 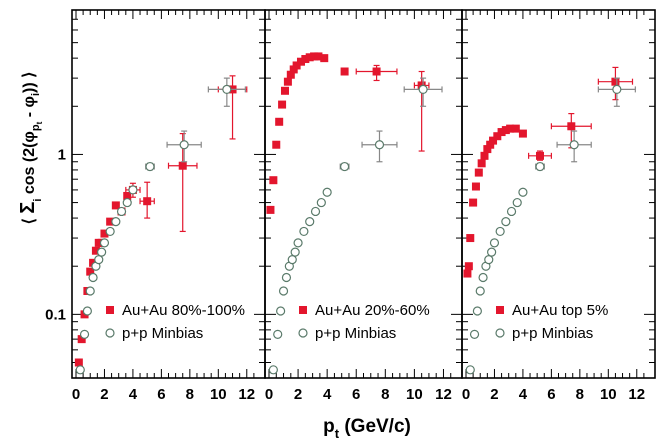 What do you see at coordinates (30, 148) in the screenshot?
I see `svg-text: ⟨ Σi cos (2(φpt - φi)) ⟩` at bounding box center [30, 148].